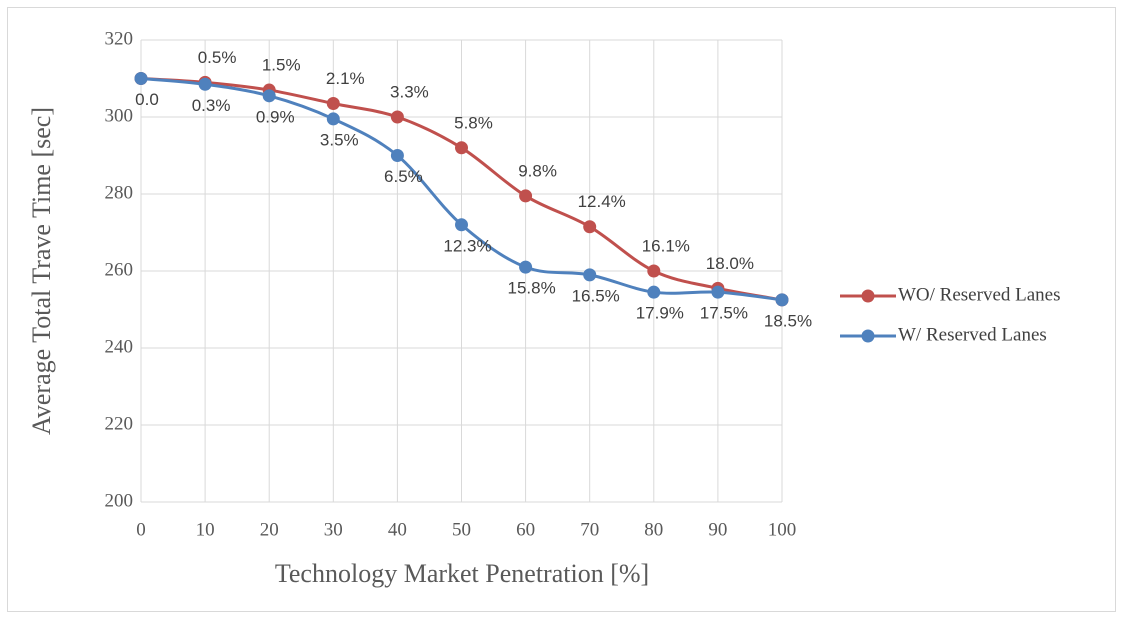 The height and width of the screenshot is (617, 1121). Describe the element at coordinates (462, 573) in the screenshot. I see `x-axis-title: Technology Market Penetration [%]` at that location.